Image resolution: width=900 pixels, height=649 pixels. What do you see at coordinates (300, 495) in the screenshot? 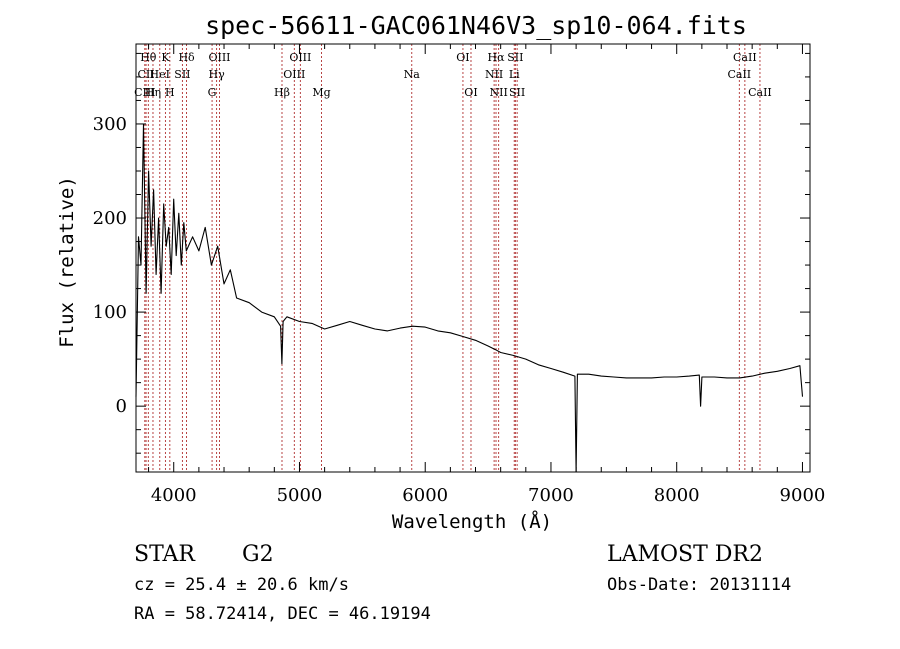
I see `x-tick-label: 5000` at bounding box center [300, 495].